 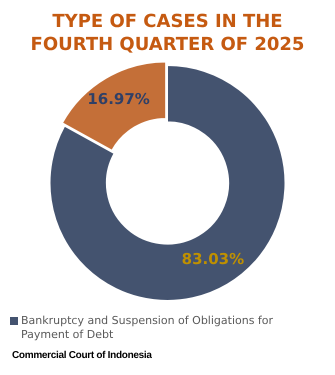 What do you see at coordinates (147, 328) in the screenshot?
I see `legend-label: Bankruptcy and Suspension of Obligations for Payment of Debt` at bounding box center [147, 328].